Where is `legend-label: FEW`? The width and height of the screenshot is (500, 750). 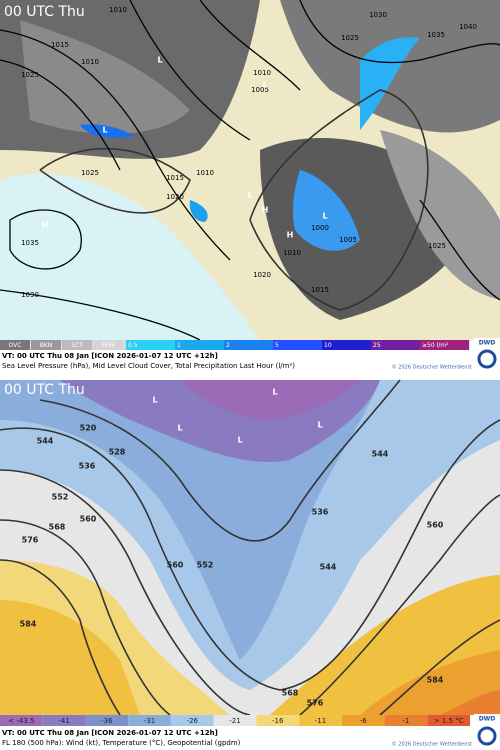
legend-label: FEW is located at coordinates (107, 345).